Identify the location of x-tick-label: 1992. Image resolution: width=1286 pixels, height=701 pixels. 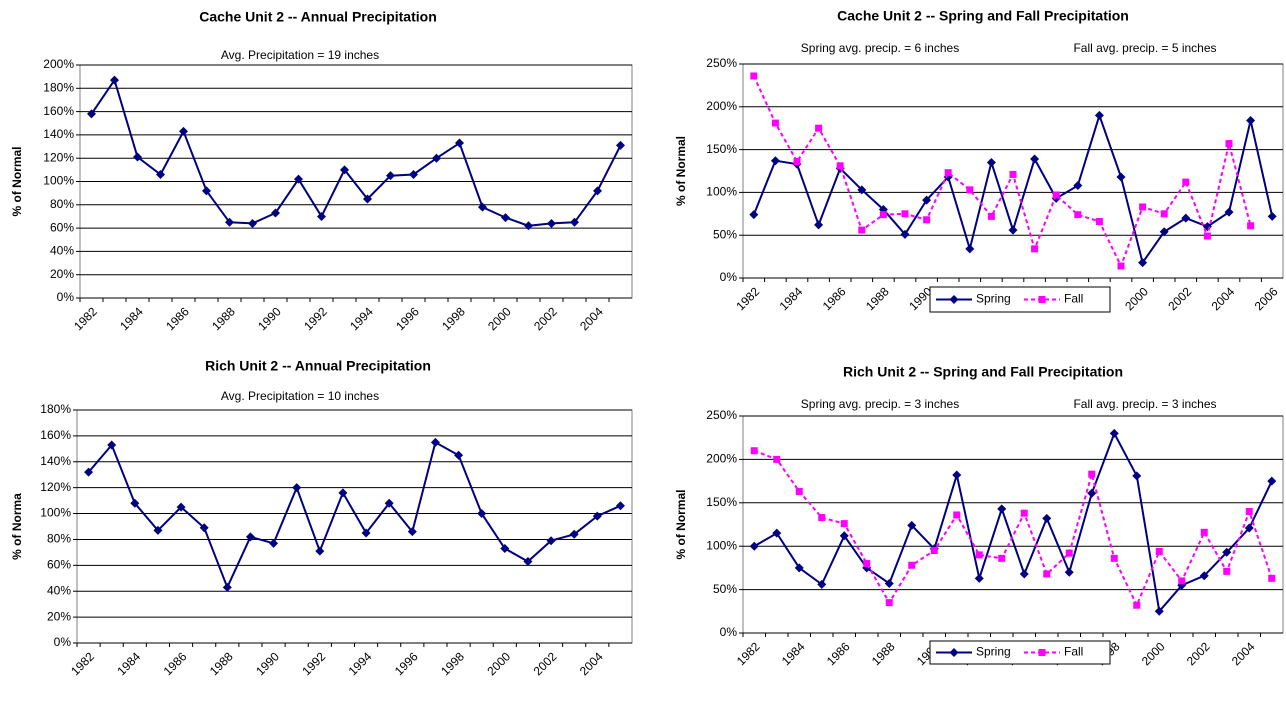
(315, 318).